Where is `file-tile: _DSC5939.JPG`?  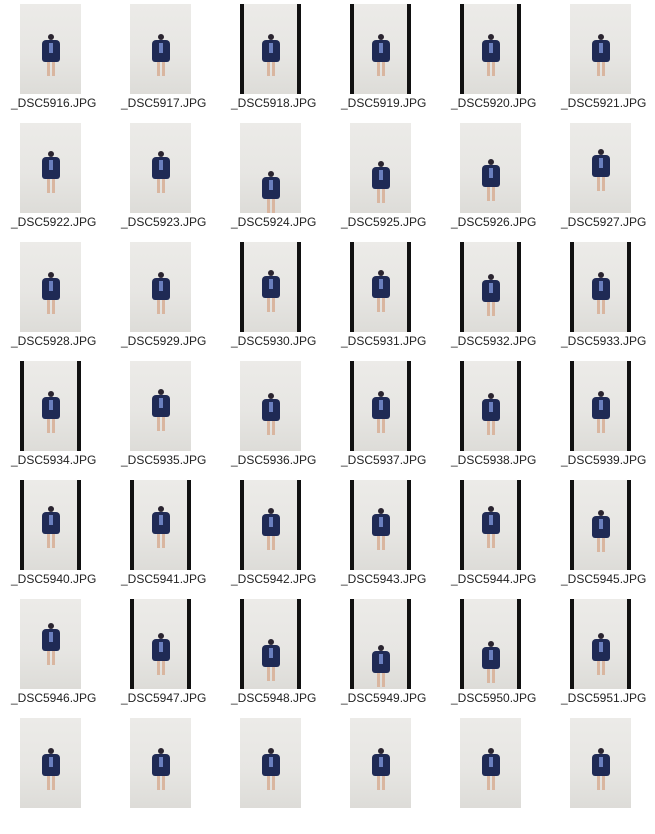 file-tile: _DSC5939.JPG is located at coordinates (602, 417).